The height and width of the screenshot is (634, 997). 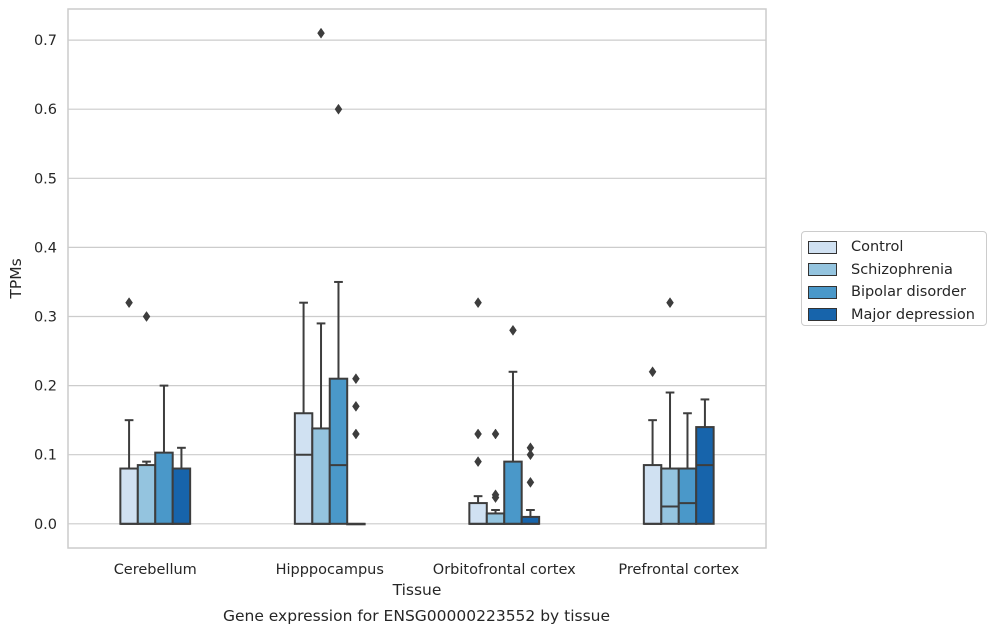 What do you see at coordinates (822, 247) in the screenshot?
I see `legend-swatch-control` at bounding box center [822, 247].